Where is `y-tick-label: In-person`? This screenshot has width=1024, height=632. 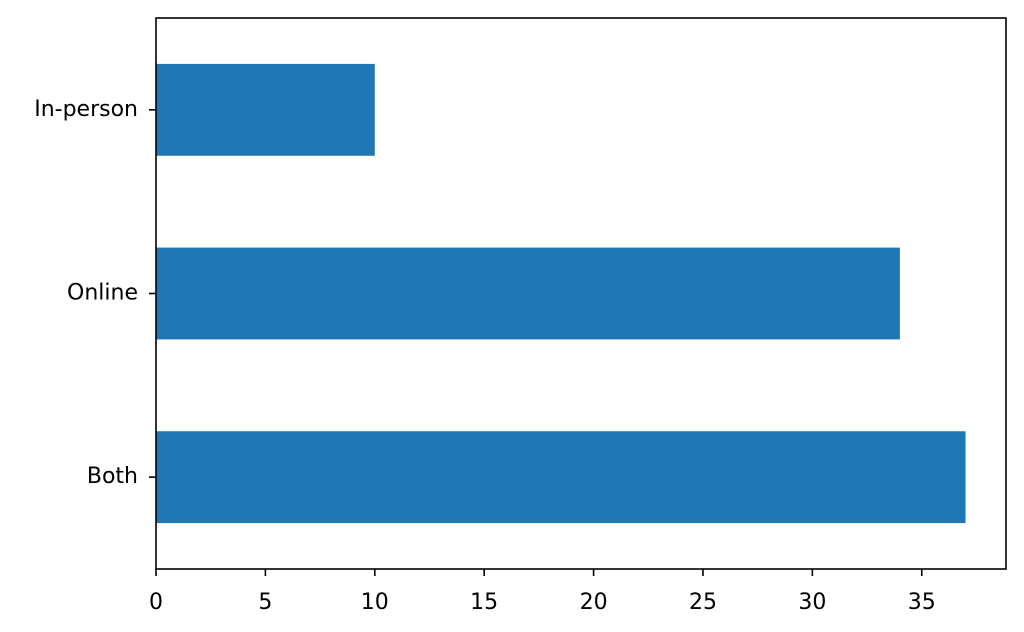
y-tick-label: In-person is located at coordinates (86, 109).